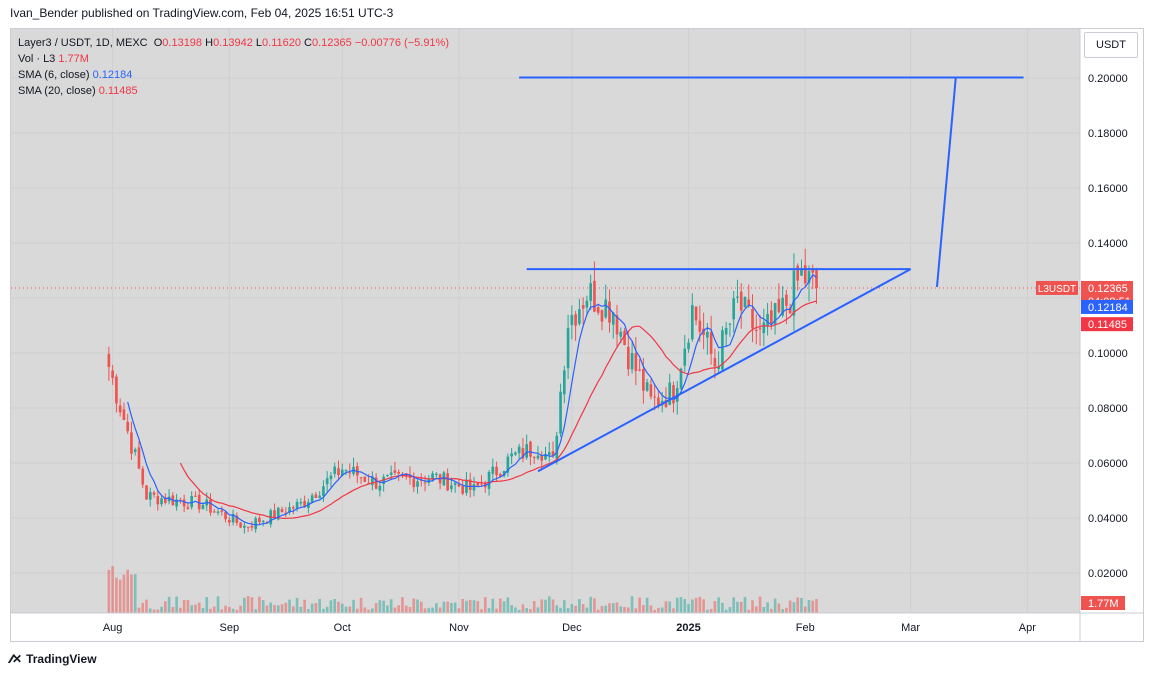 The height and width of the screenshot is (677, 1154). What do you see at coordinates (1108, 189) in the screenshot?
I see `y-tick-label: 0.16000` at bounding box center [1108, 189].